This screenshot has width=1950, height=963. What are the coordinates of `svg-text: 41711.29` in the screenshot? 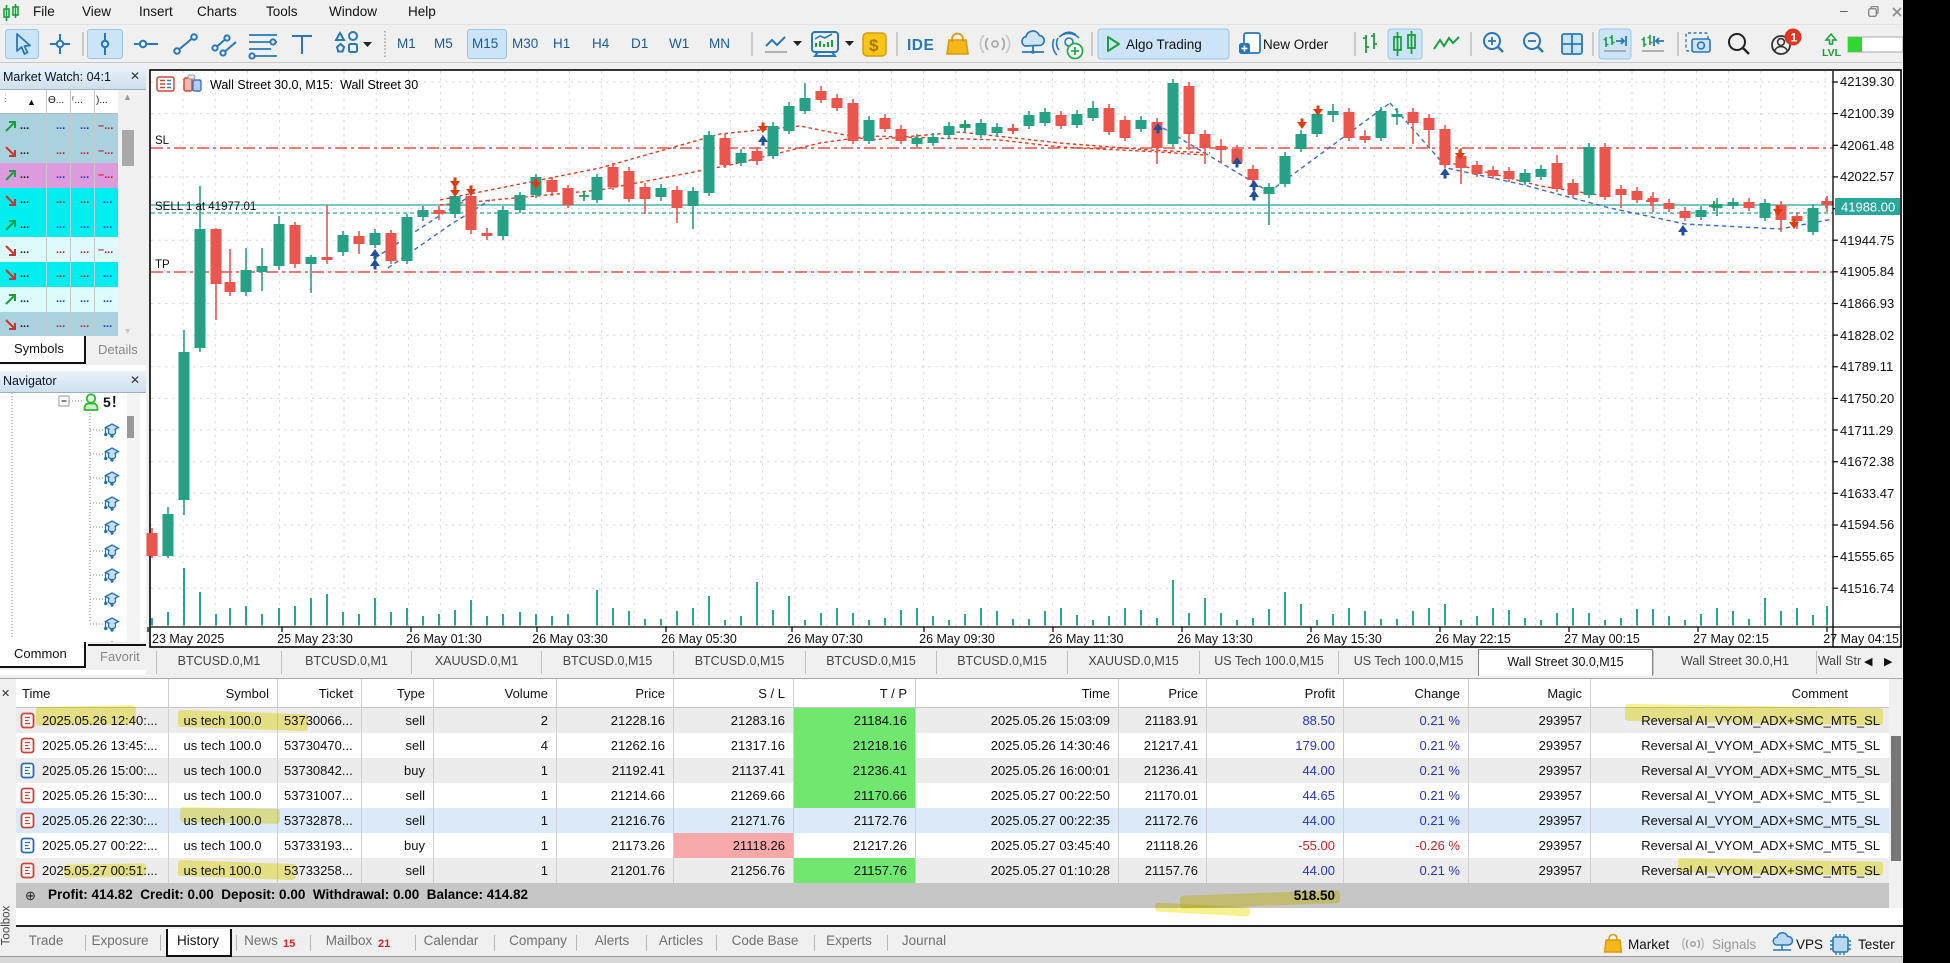 It's located at (1866, 430).